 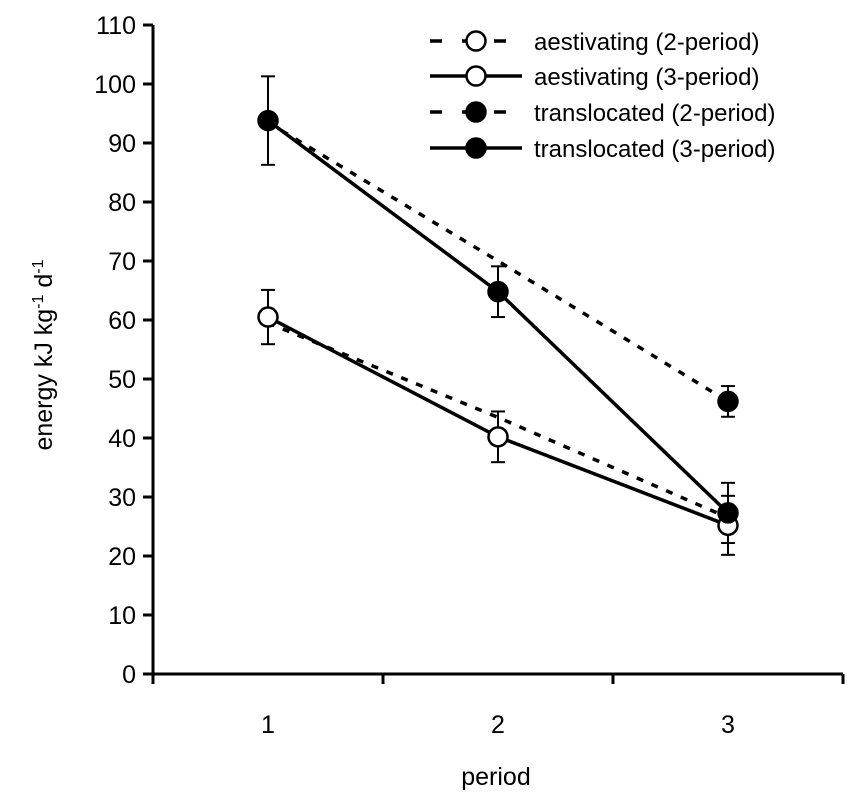 I want to click on y-tick-label-10: 10, so click(x=122, y=616).